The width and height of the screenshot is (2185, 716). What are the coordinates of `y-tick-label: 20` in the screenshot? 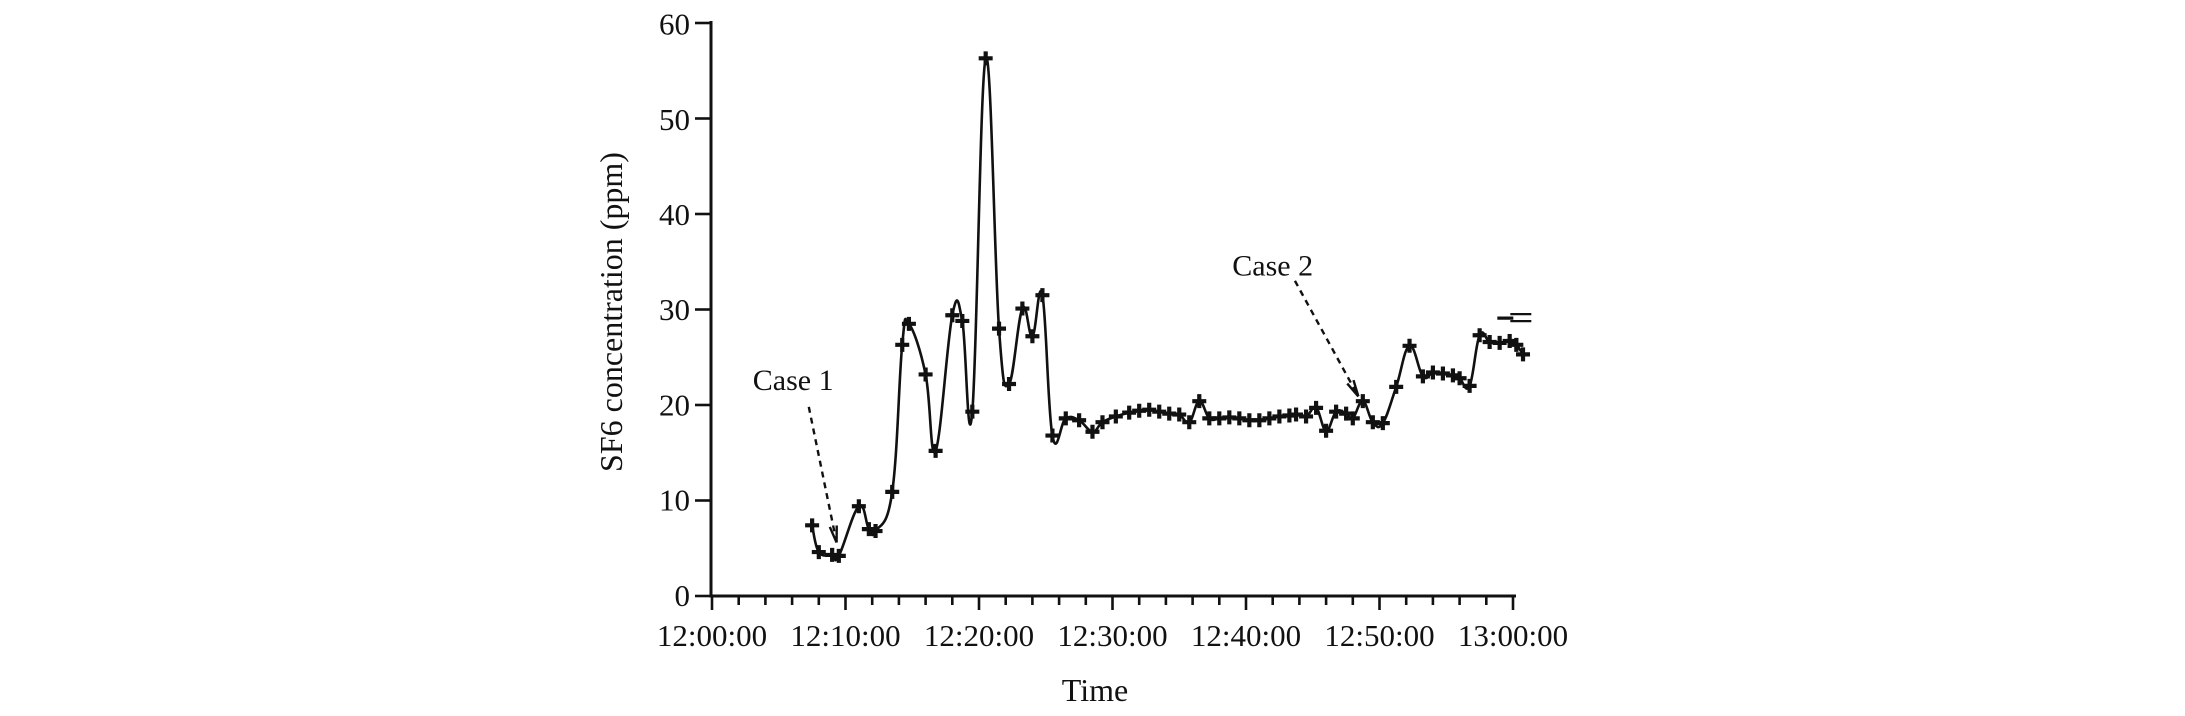 It's located at (674, 405).